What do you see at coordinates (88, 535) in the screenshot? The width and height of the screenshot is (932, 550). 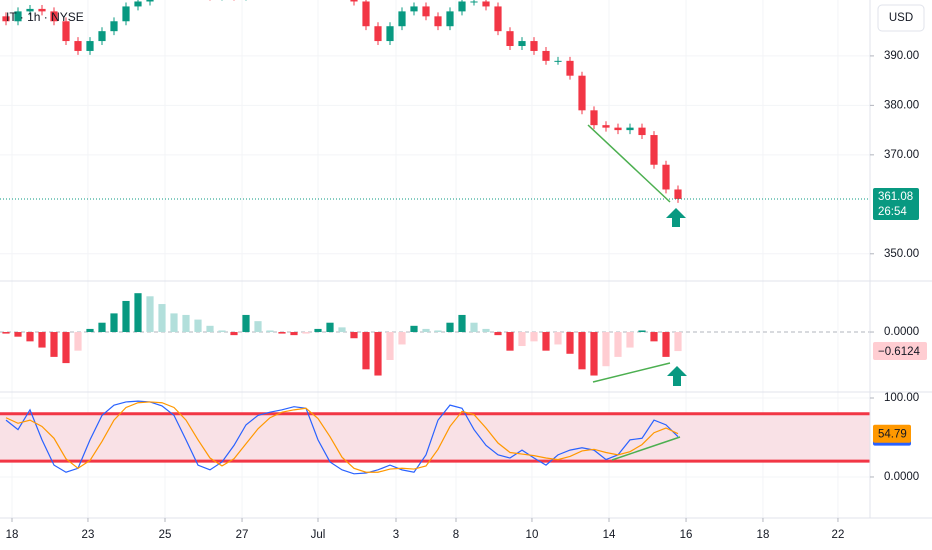 I see `x-tick-label: 23` at bounding box center [88, 535].